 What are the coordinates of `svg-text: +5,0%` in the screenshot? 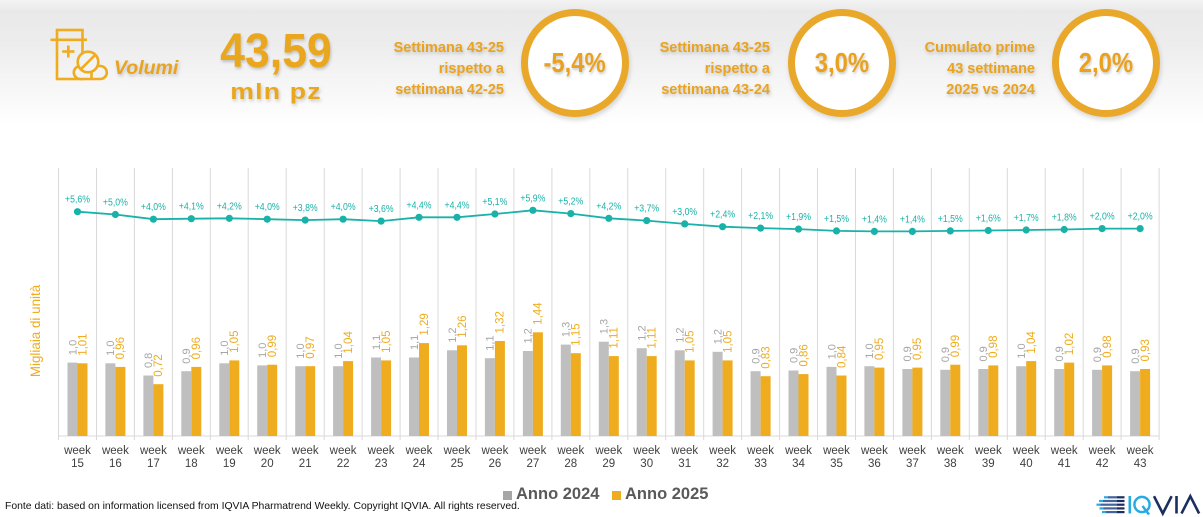 It's located at (115, 203).